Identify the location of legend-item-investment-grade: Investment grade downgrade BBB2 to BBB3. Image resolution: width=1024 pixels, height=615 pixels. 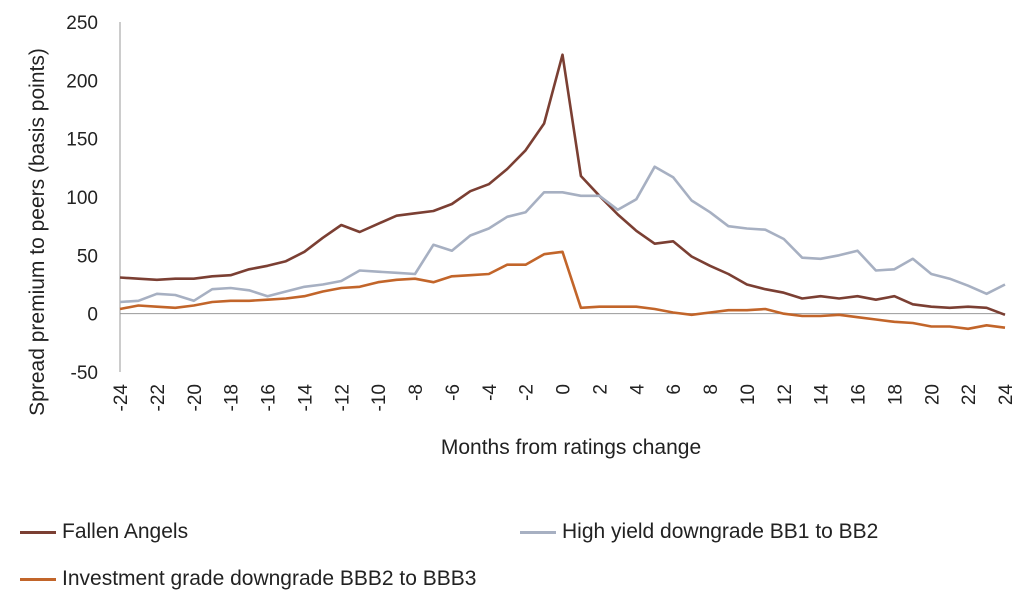
(248, 579).